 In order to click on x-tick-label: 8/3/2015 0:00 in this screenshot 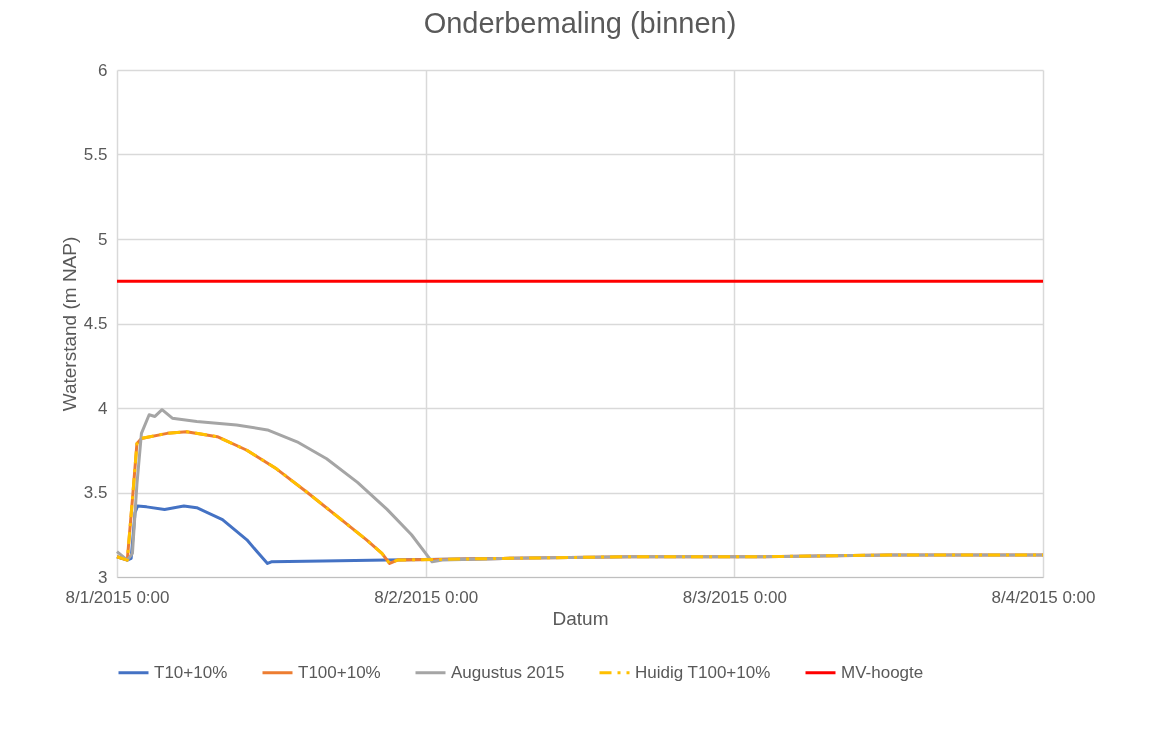, I will do `click(734, 597)`.